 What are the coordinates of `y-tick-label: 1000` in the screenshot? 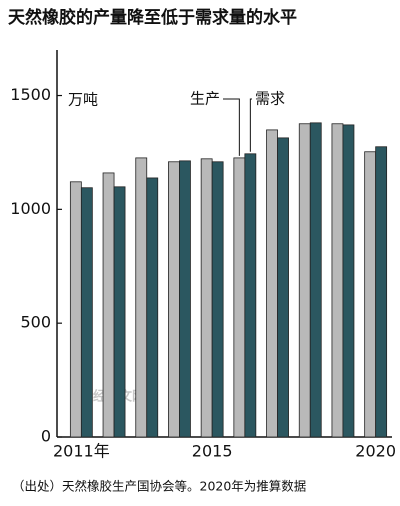 It's located at (30, 208).